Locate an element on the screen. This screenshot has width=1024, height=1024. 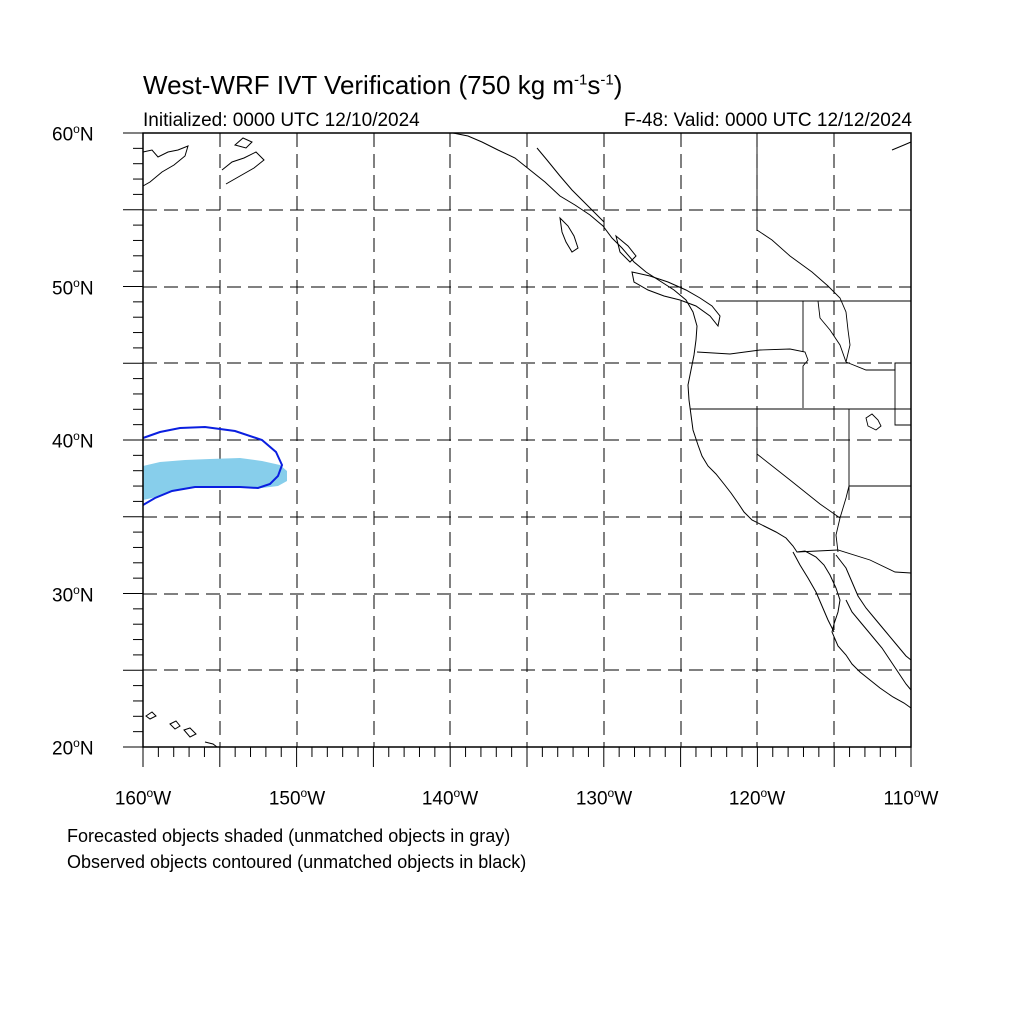
lat-label-60n: 60oN is located at coordinates (73, 134).